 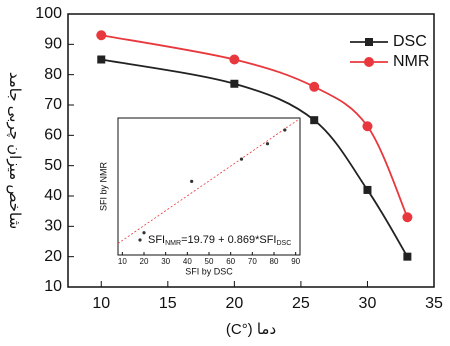 I want to click on equation-part: =19.79 + 0.869*SFI, so click(x=228, y=240).